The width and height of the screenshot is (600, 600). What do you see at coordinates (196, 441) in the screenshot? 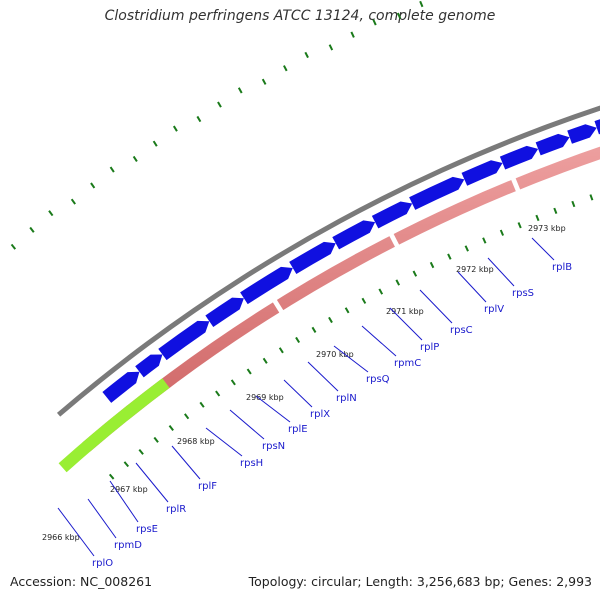
I see `kbp-label: 2968 kbp` at bounding box center [196, 441].